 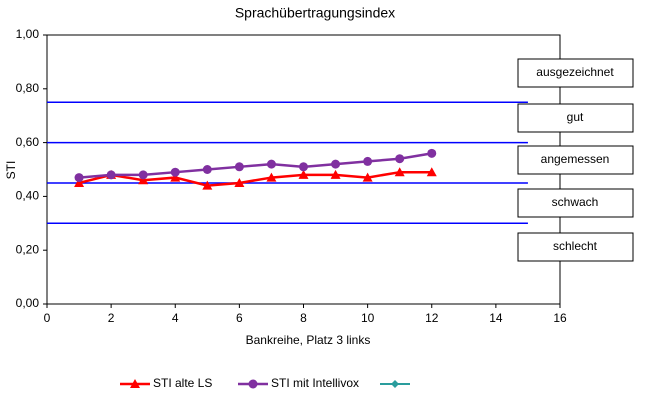 What do you see at coordinates (432, 318) in the screenshot?
I see `x-tick-label: 12` at bounding box center [432, 318].